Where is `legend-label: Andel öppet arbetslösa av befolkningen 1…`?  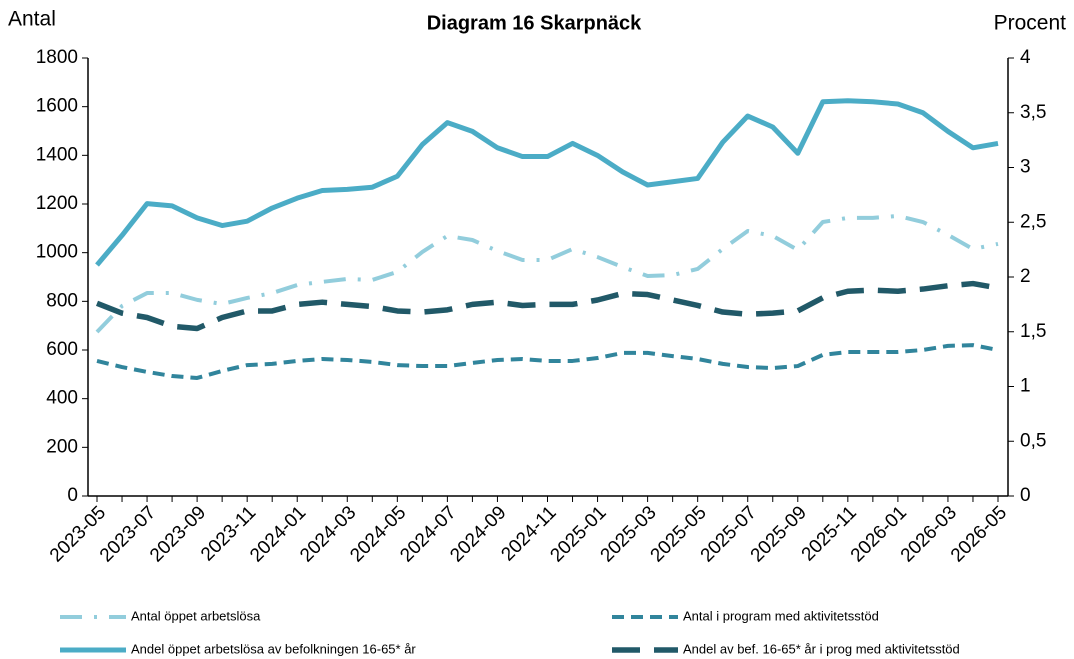
legend-label: Andel öppet arbetslösa av befolkningen 1… is located at coordinates (273, 648).